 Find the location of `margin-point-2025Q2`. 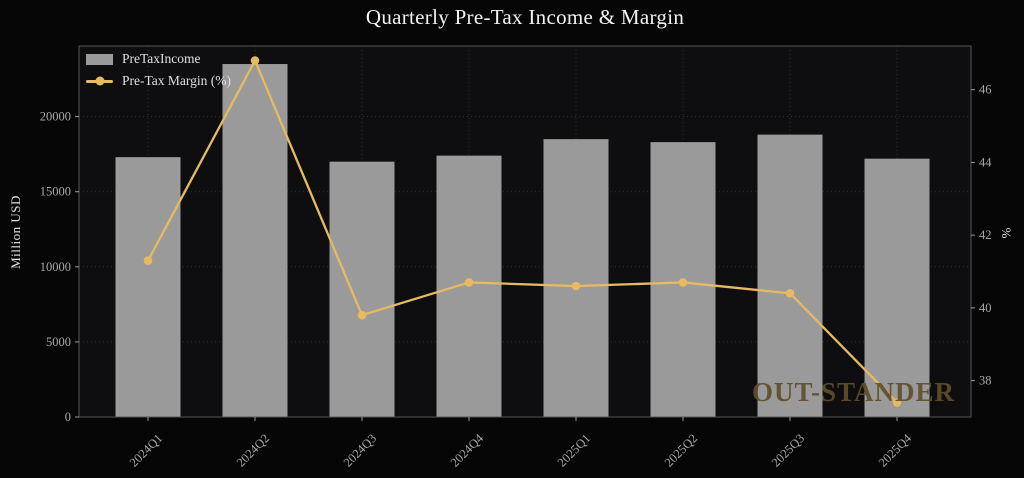

margin-point-2025Q2 is located at coordinates (683, 282).